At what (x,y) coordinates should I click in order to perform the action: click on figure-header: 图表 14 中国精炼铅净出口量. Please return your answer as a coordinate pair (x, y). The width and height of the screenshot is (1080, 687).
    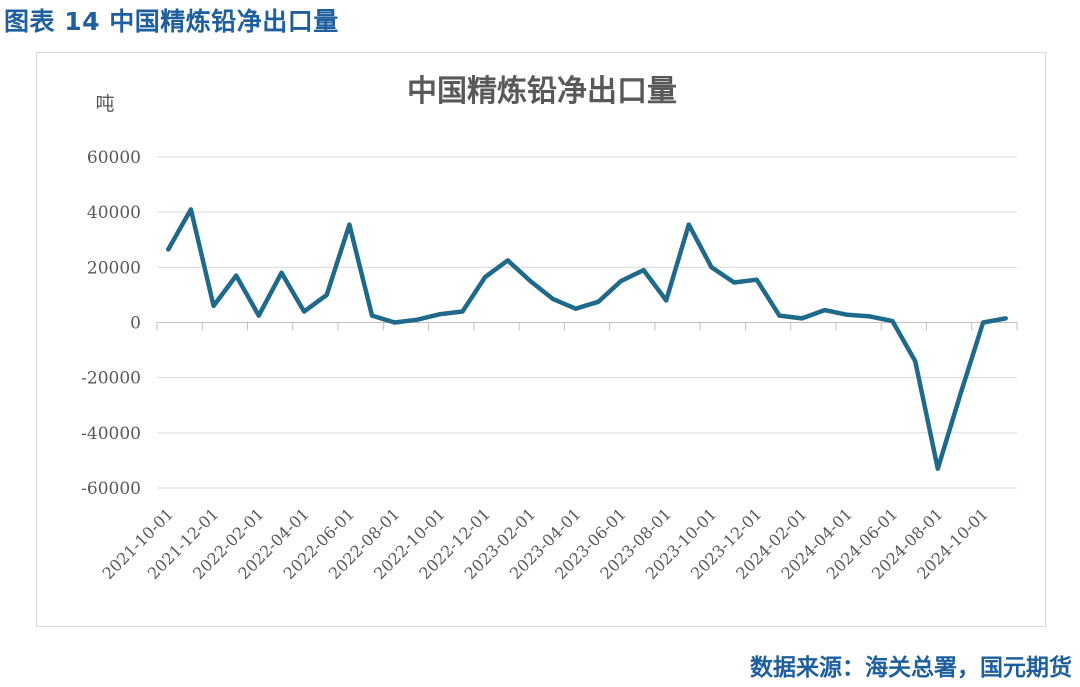
    Looking at the image, I should click on (171, 21).